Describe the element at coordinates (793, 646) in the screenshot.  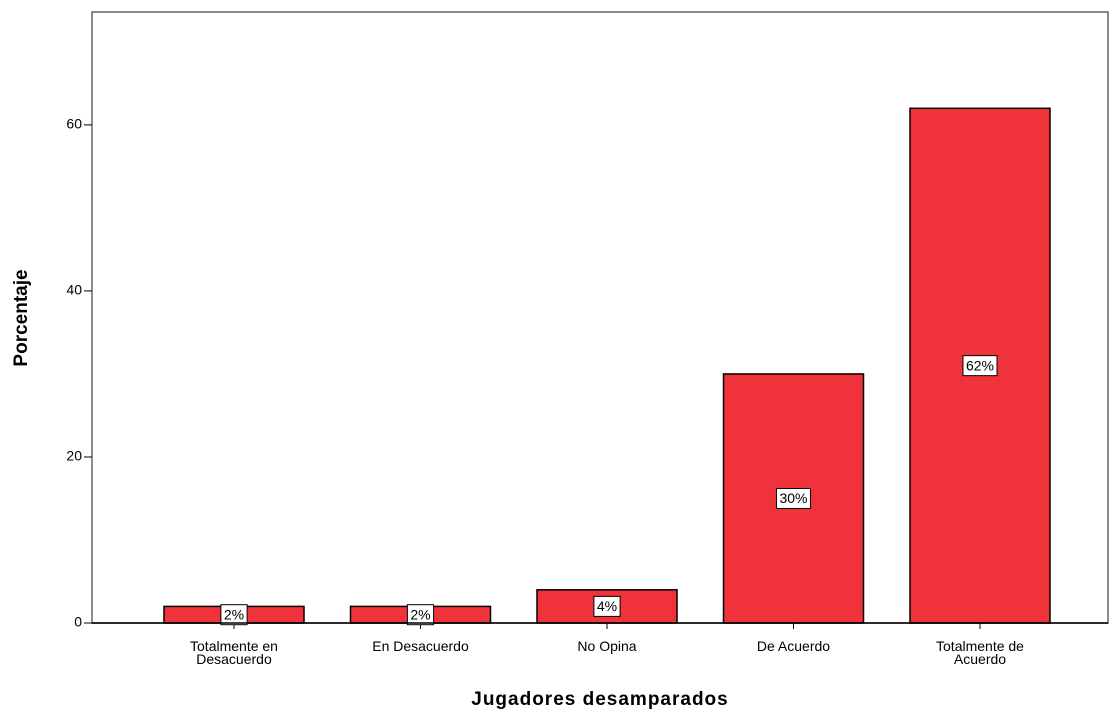
I see `x-tick-label: De Acuerdo` at that location.